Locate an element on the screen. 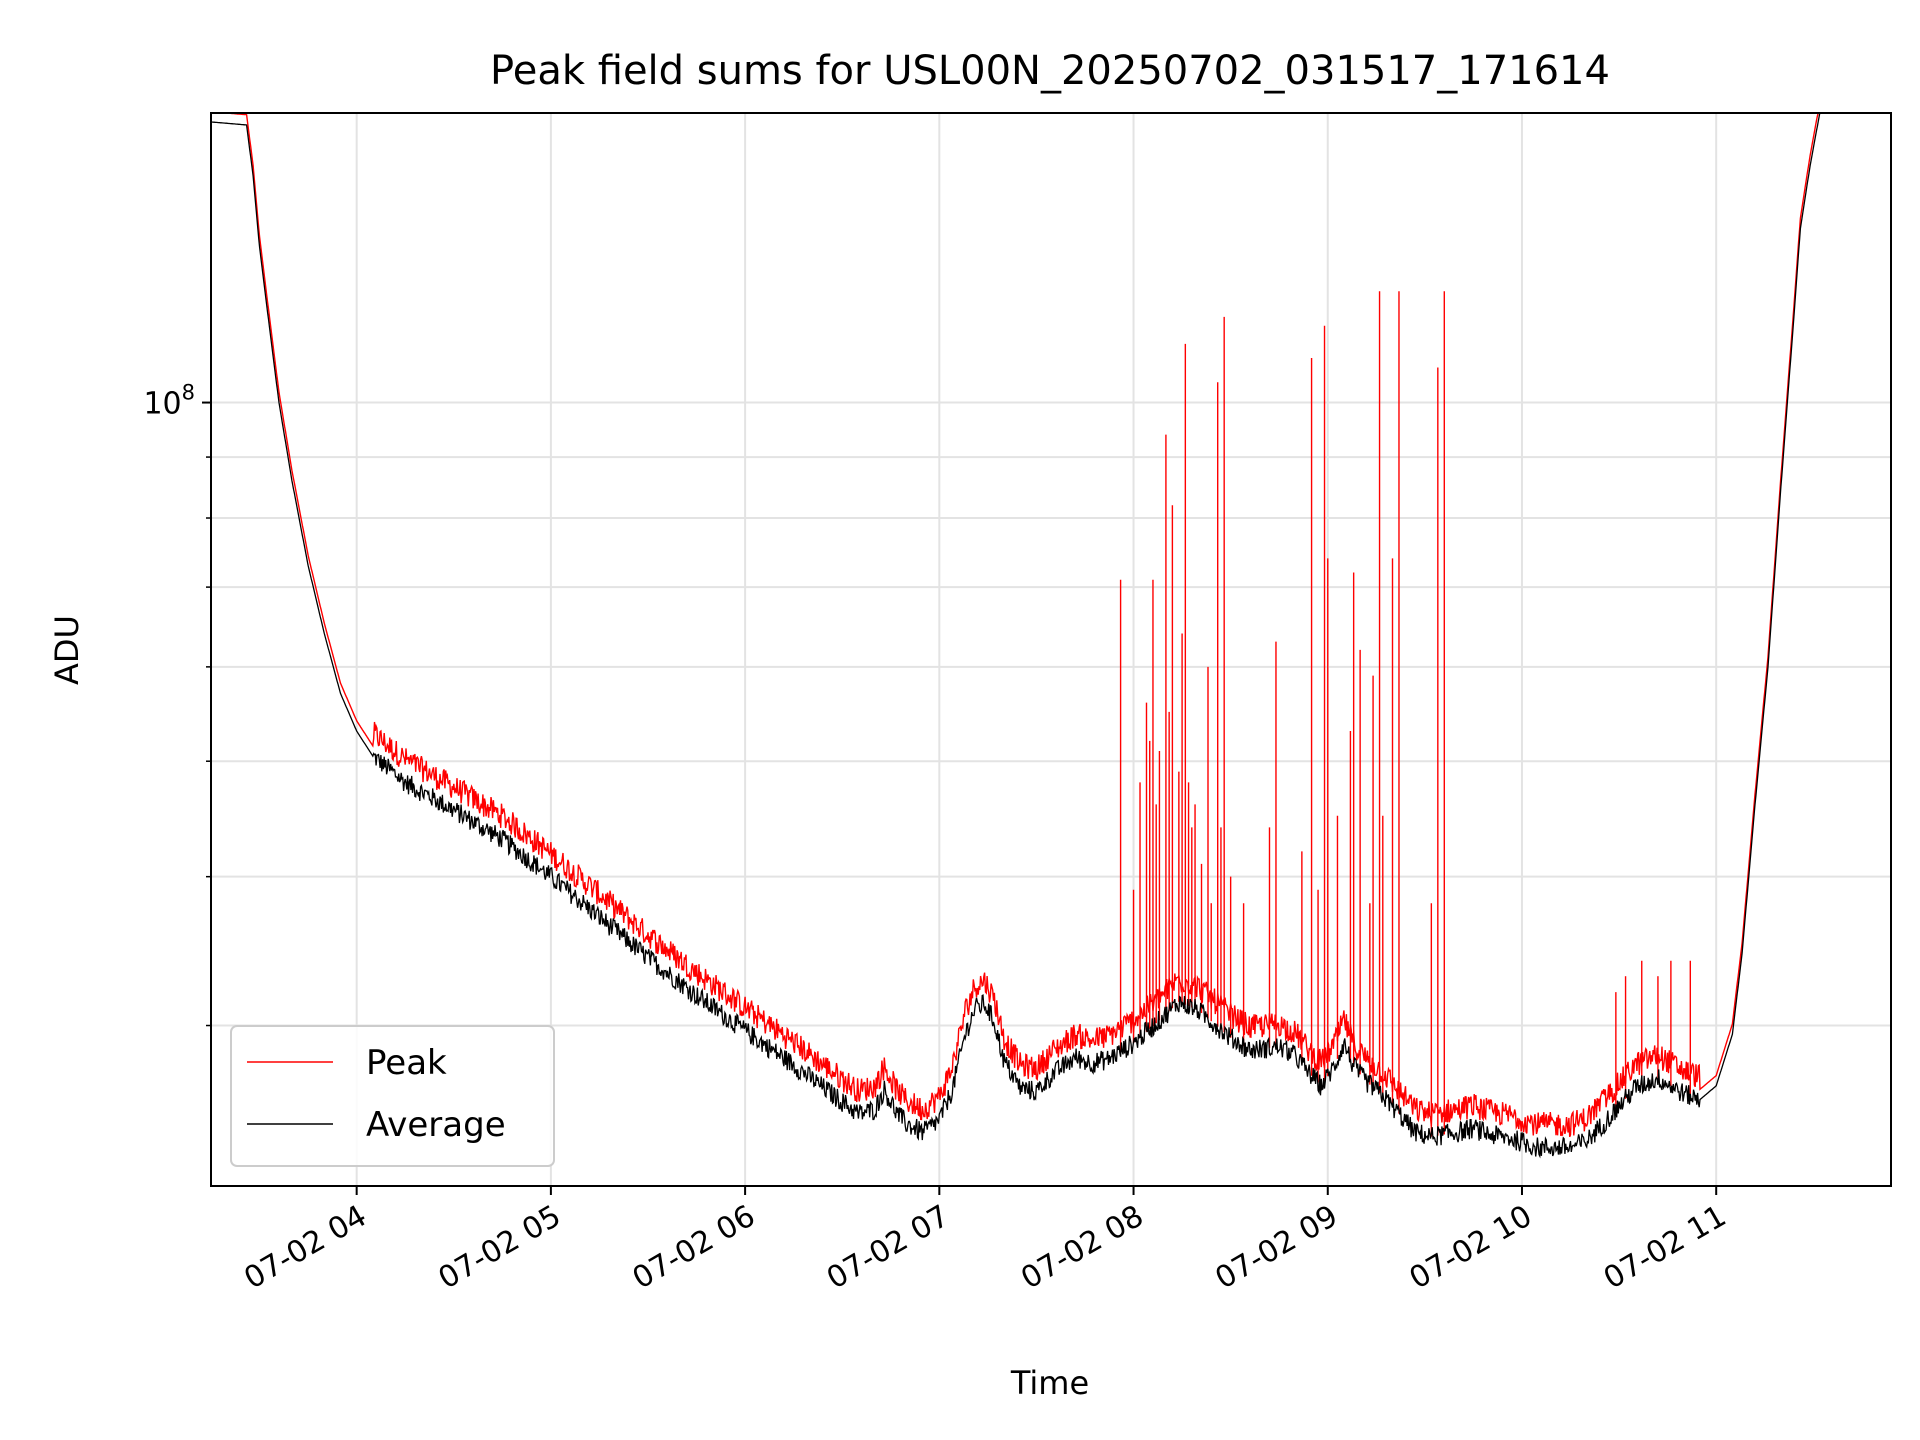 This screenshot has height=1440, width=1920. legend-label-peak: Peak is located at coordinates (406, 1063).